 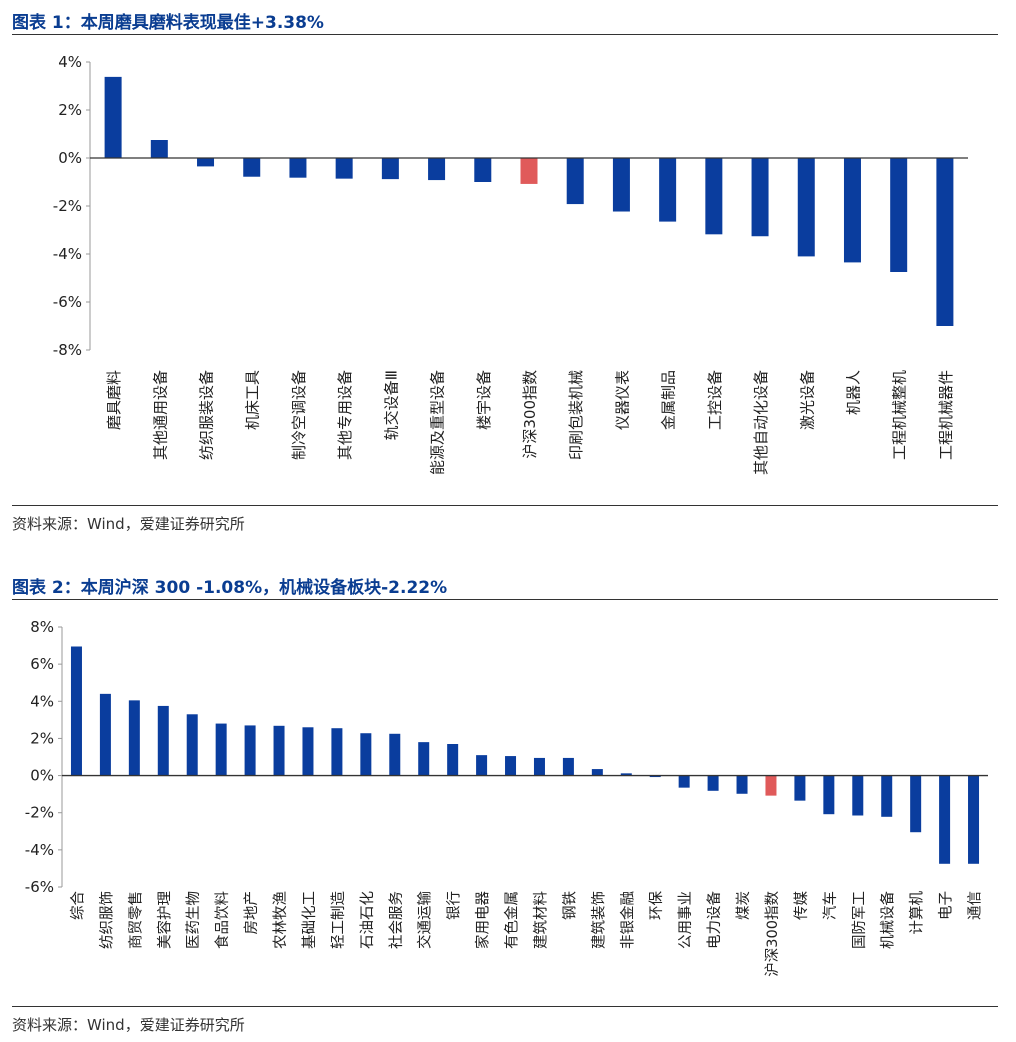 I want to click on bar-印刷包装机械, so click(x=575, y=181).